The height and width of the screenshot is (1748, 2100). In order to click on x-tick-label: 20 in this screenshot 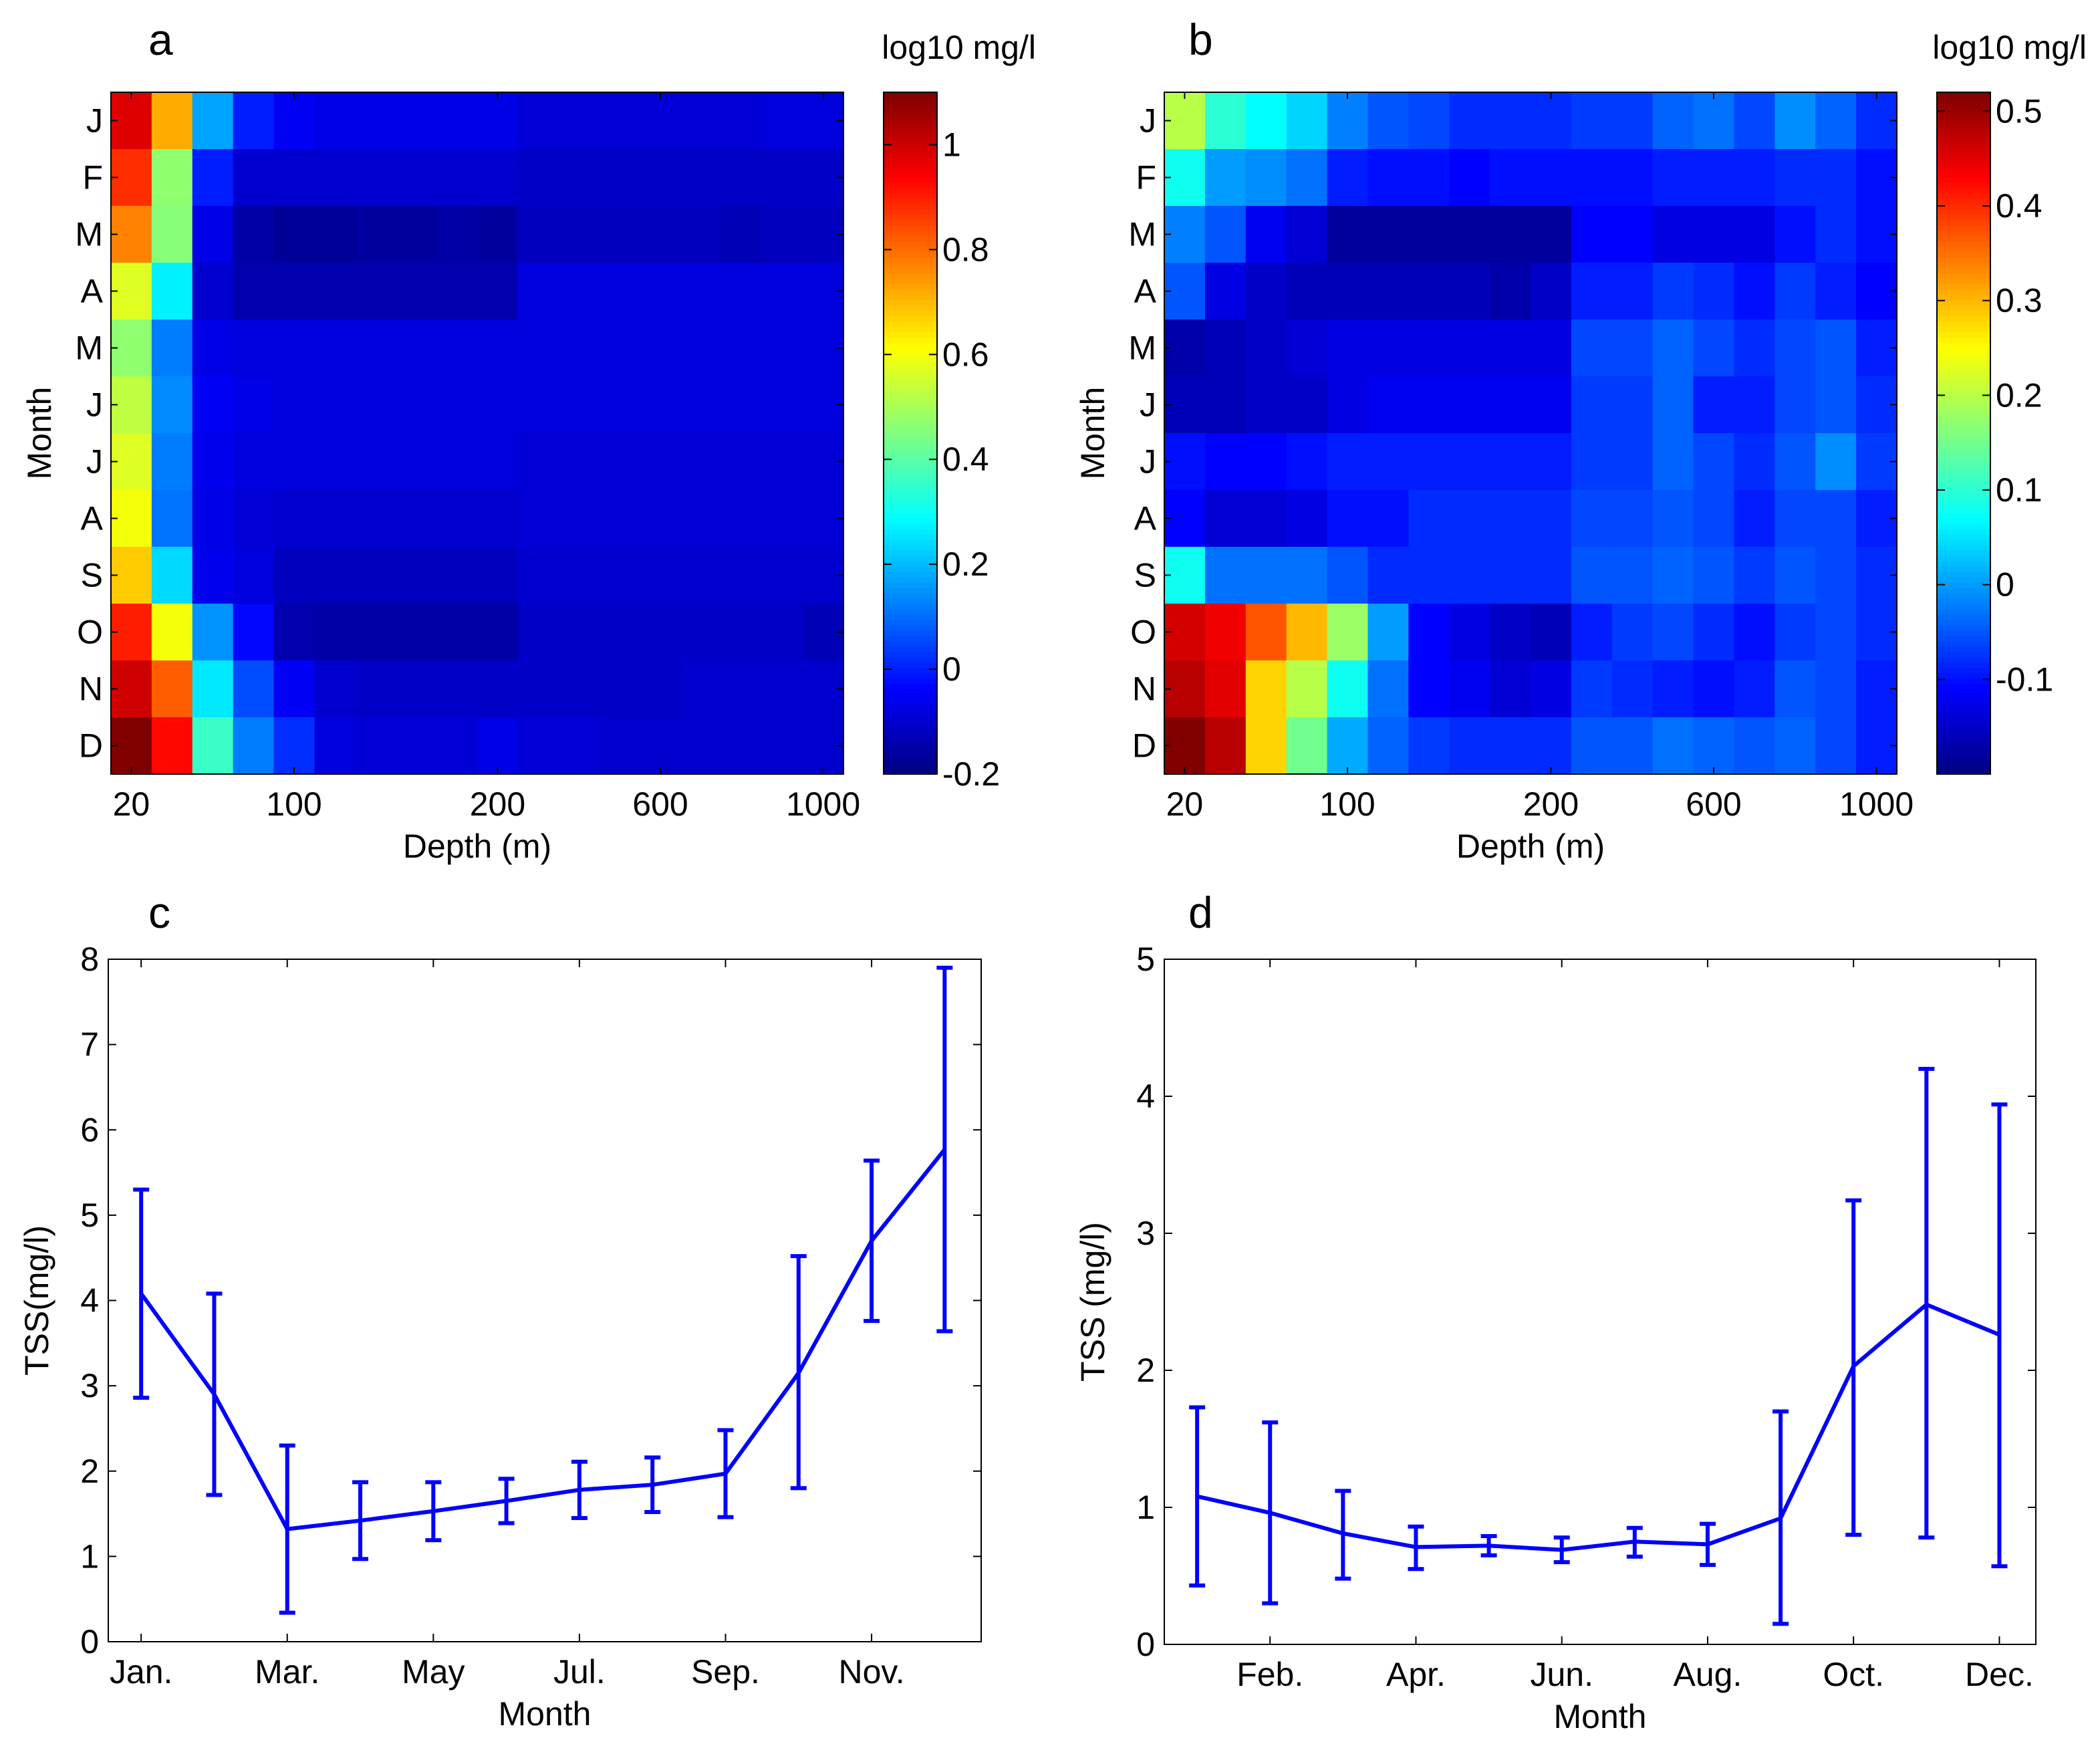, I will do `click(131, 804)`.